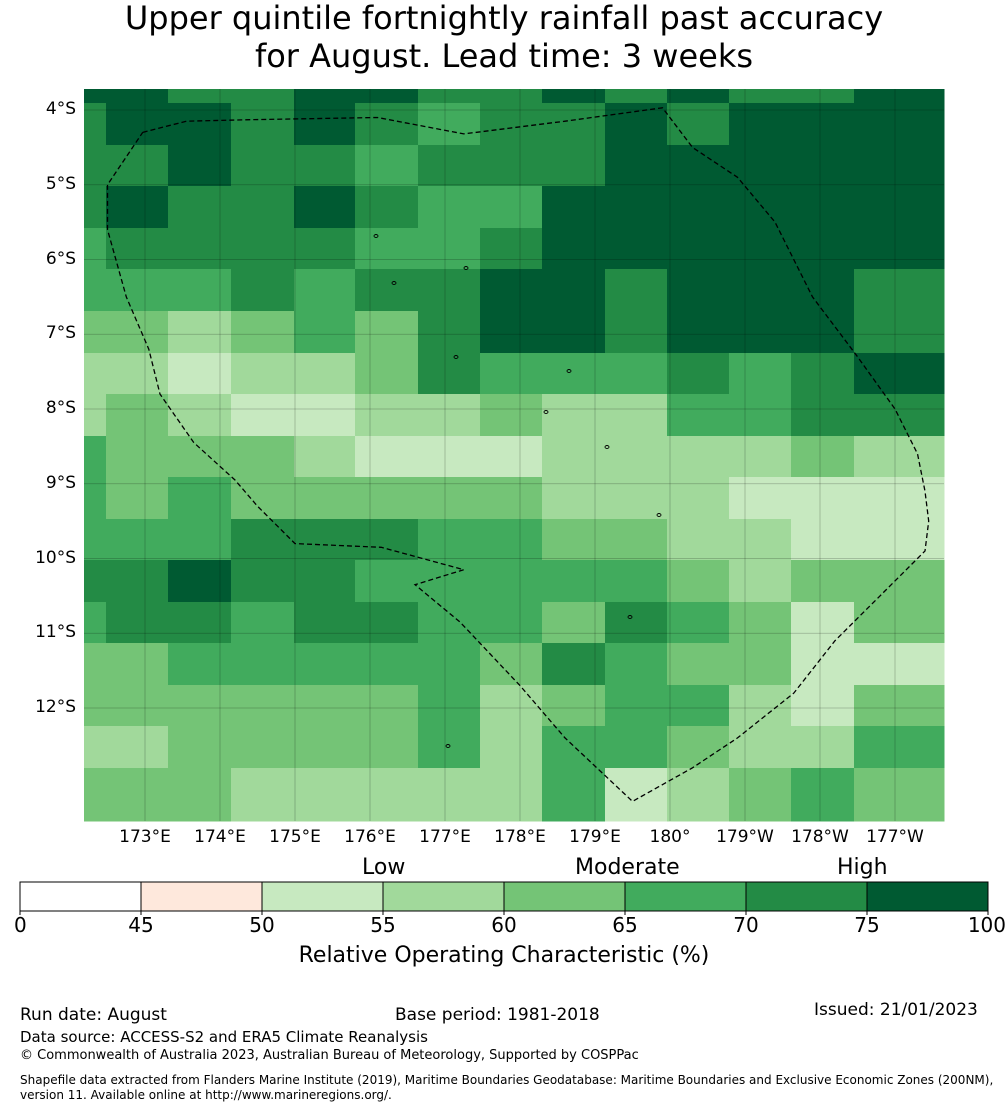 The height and width of the screenshot is (1110, 1008). I want to click on map-title-line-2: for August. Lead time: 3 weeks, so click(504, 56).